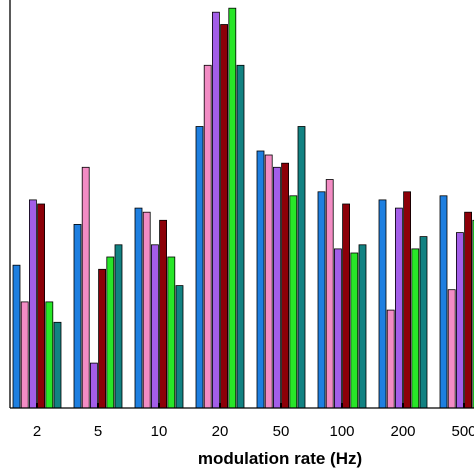 The height and width of the screenshot is (474, 474). What do you see at coordinates (462, 431) in the screenshot?
I see `x-tick-label: 500` at bounding box center [462, 431].